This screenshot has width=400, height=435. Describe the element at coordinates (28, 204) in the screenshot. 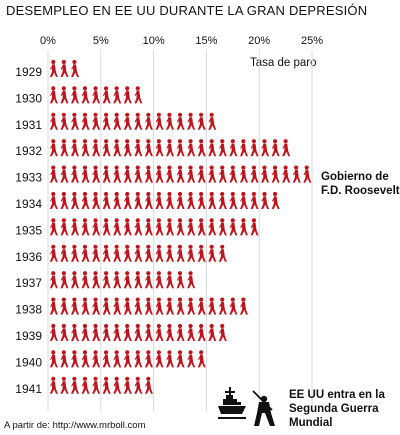

I see `year-label: 1934` at that location.